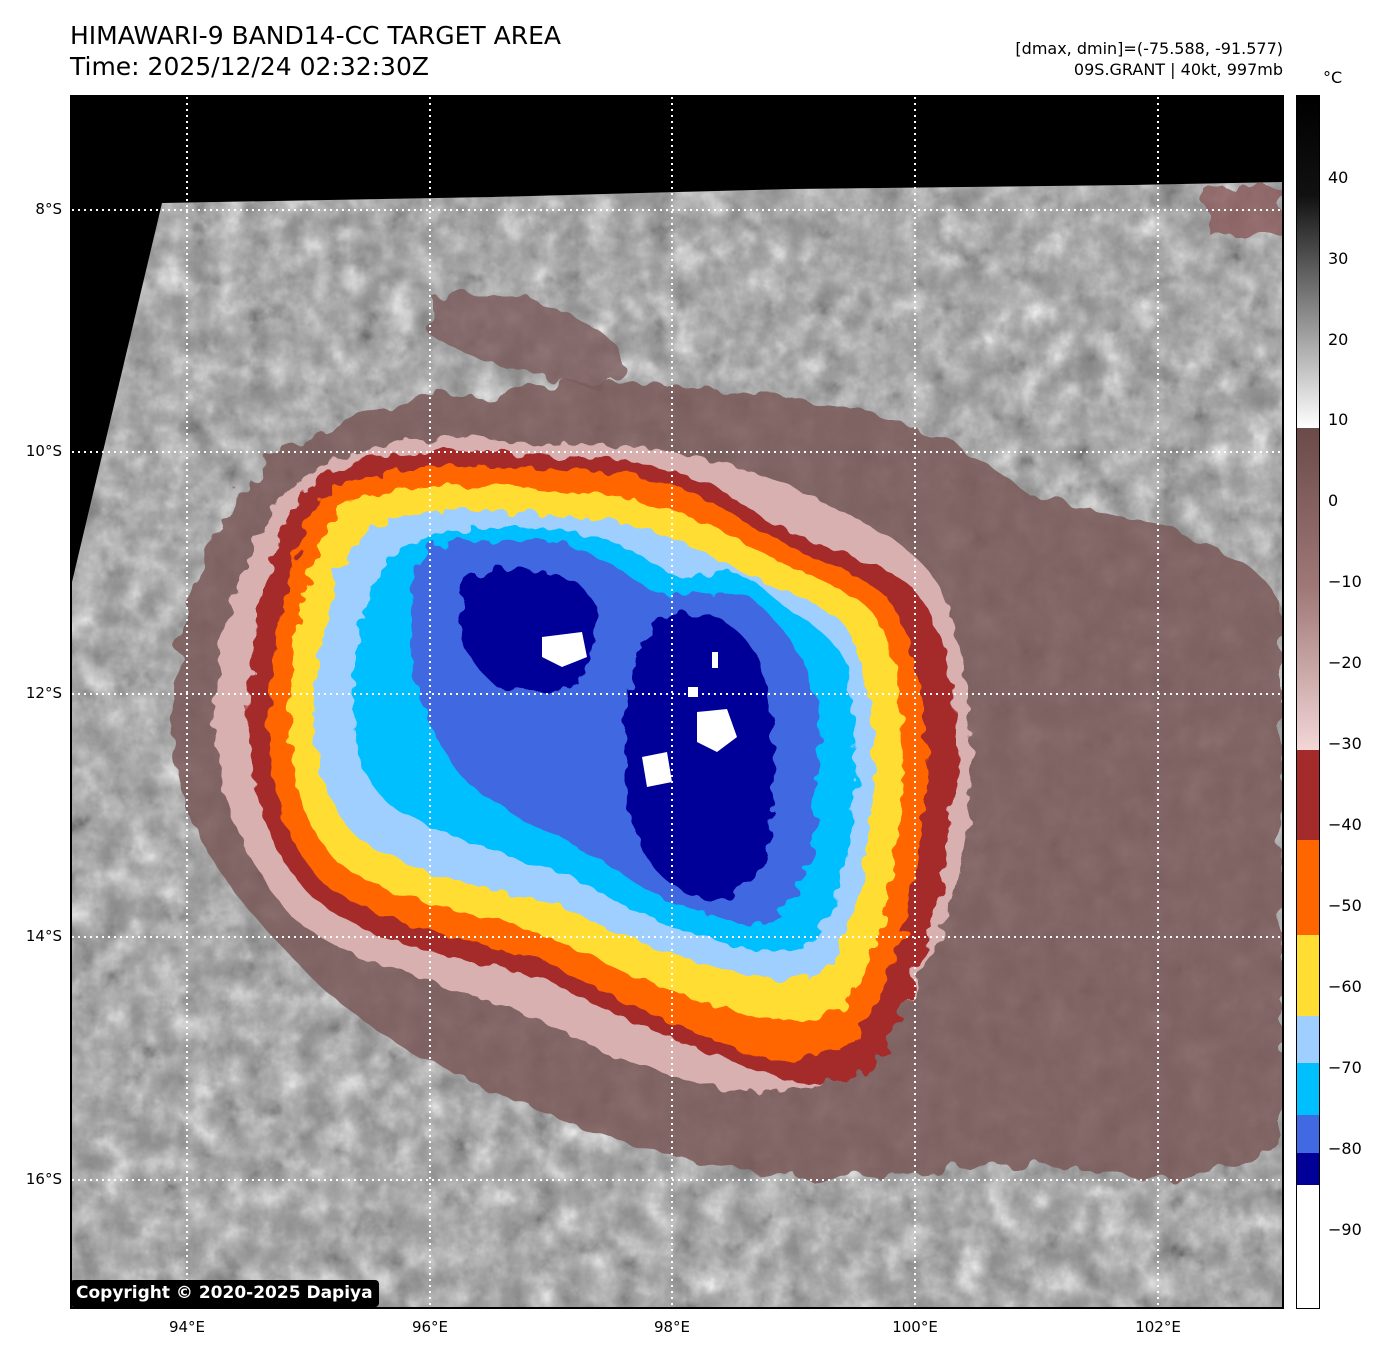  What do you see at coordinates (1345, 824) in the screenshot?
I see `cbar-label-minus40: −40` at bounding box center [1345, 824].